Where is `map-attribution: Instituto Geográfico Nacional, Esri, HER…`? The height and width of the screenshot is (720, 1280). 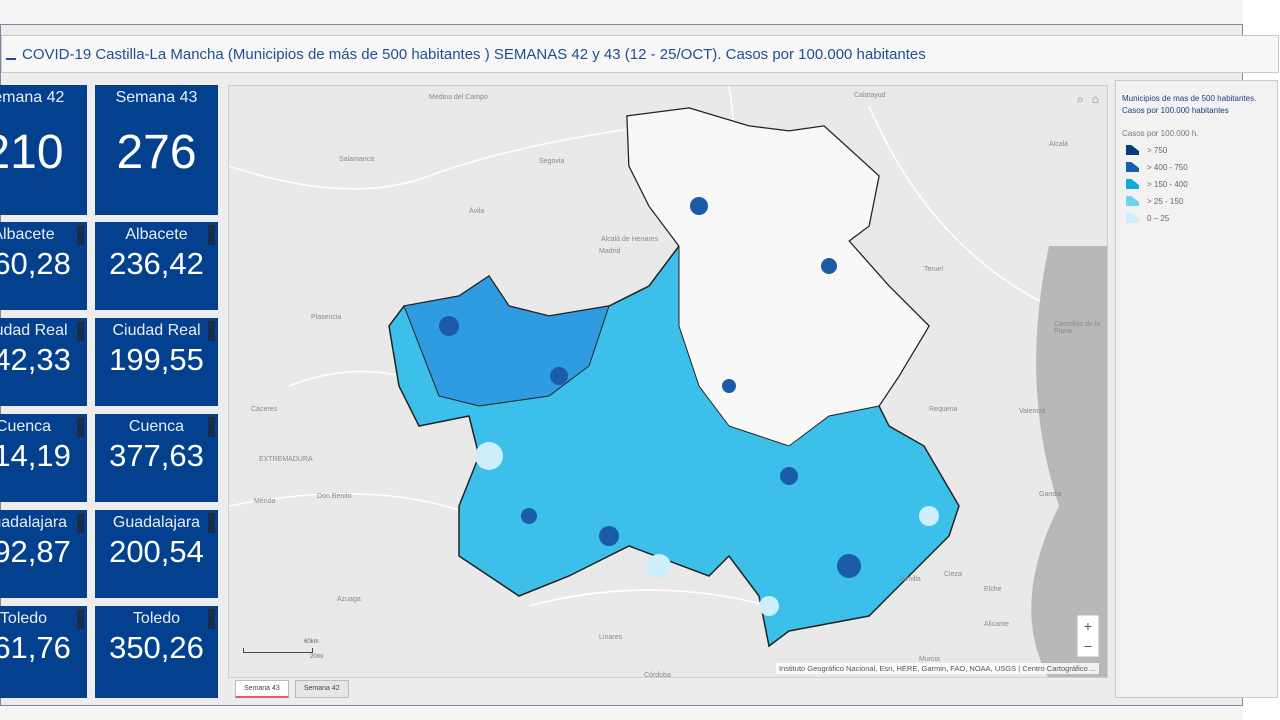
map-attribution: Instituto Geográfico Nacional, Esri, HER… is located at coordinates (937, 668).